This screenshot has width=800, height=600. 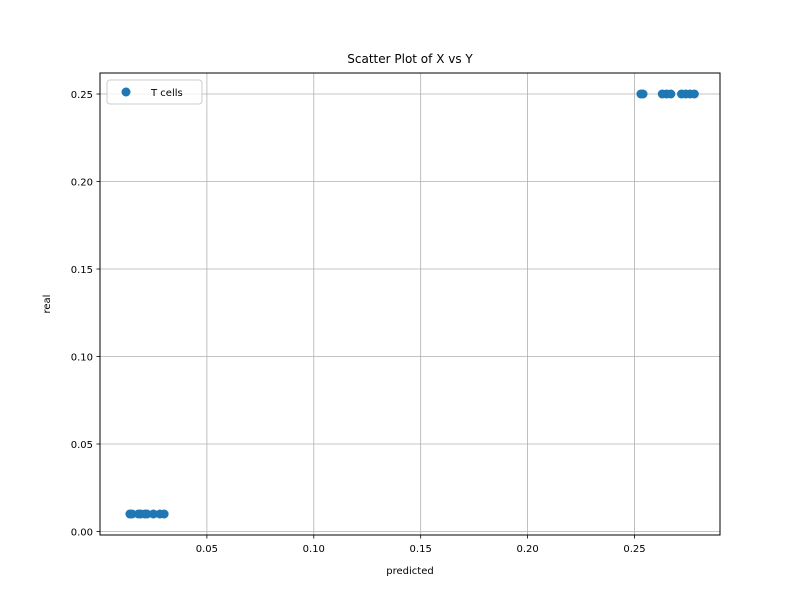 I want to click on y-tick-label: 0.10, so click(x=82, y=358).